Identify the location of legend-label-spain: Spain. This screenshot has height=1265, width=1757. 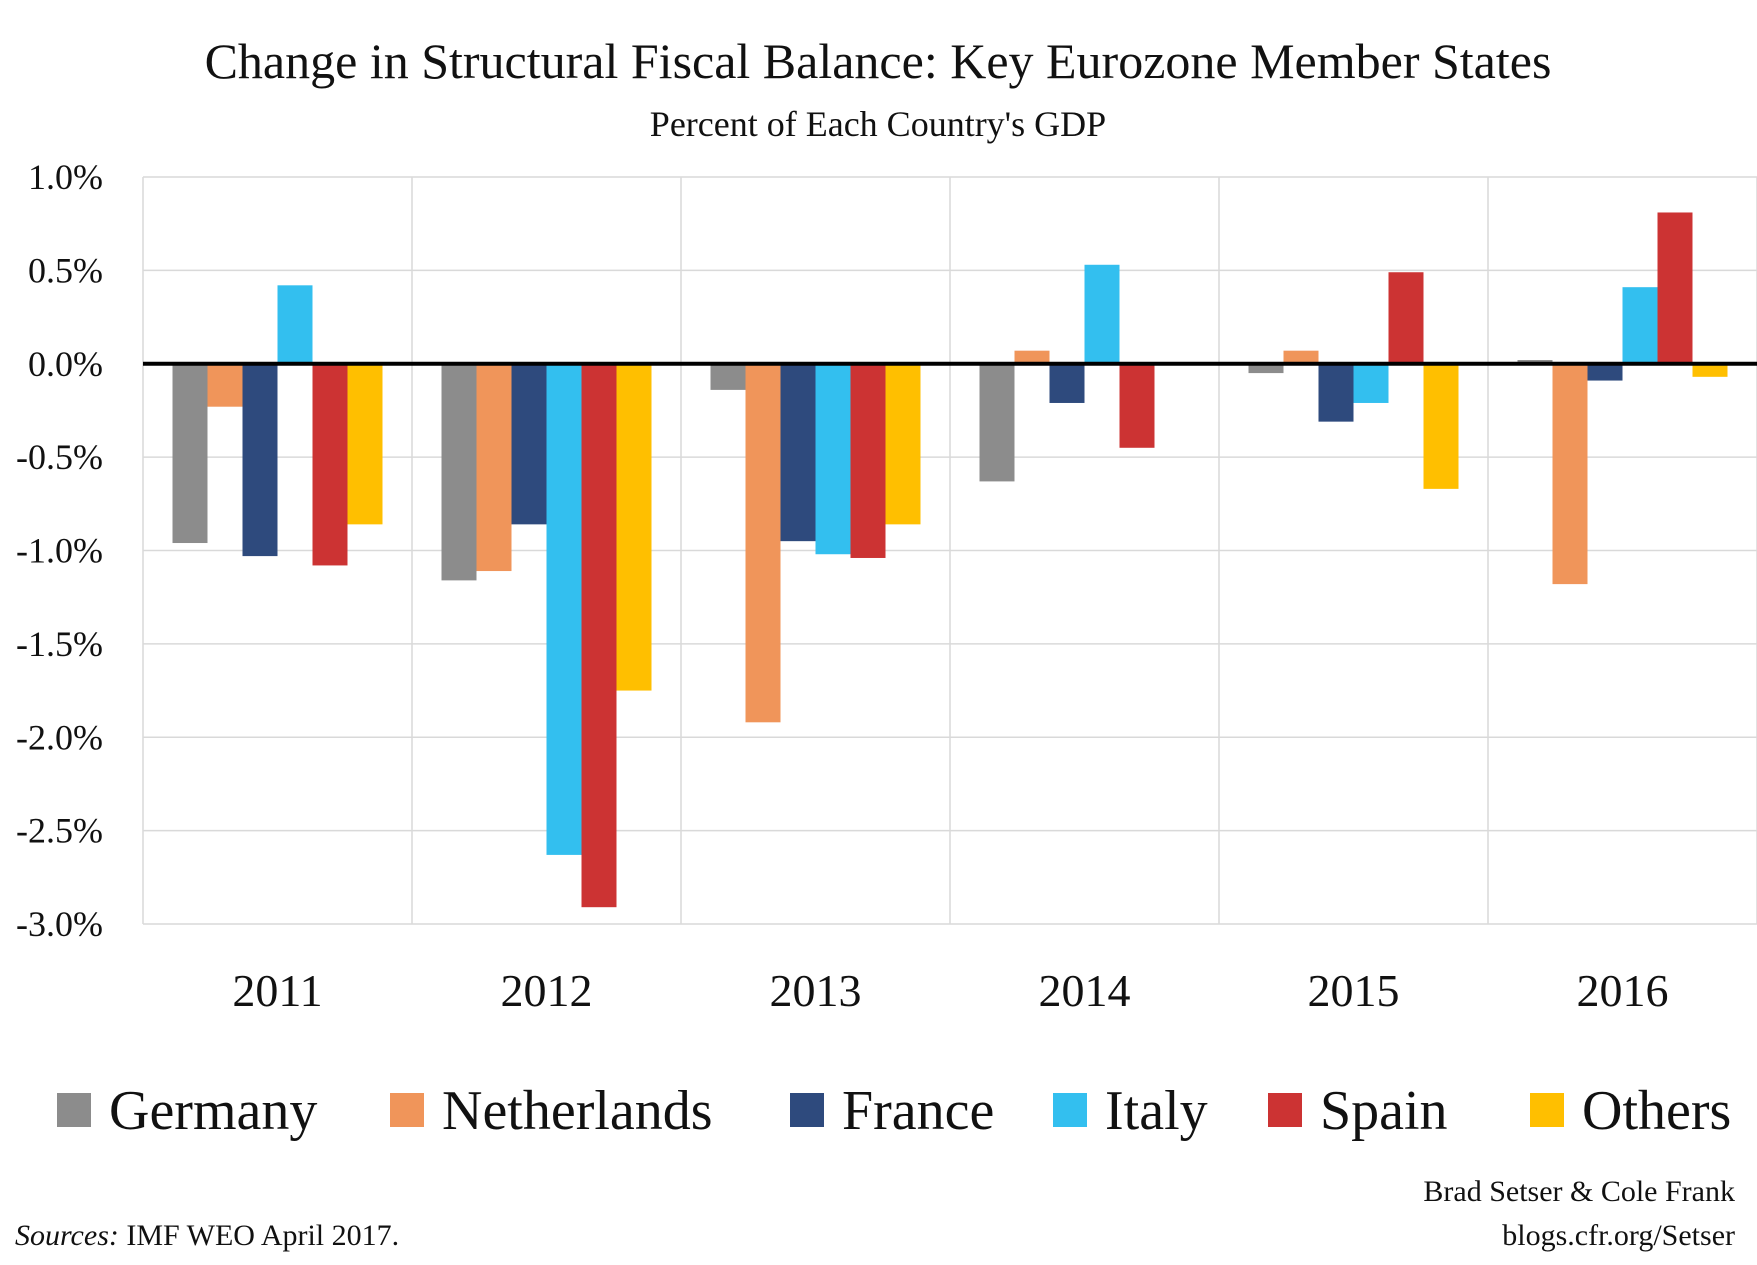
(1384, 1111).